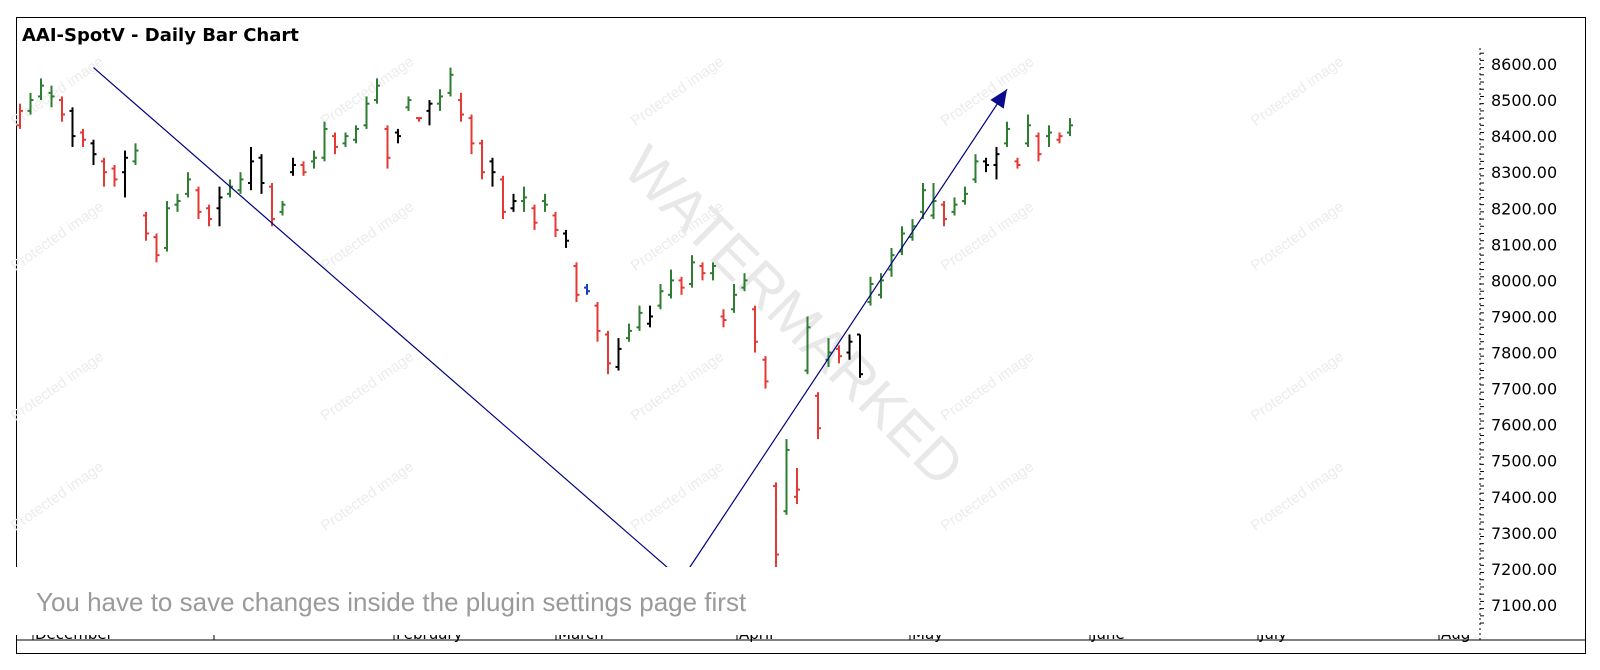  Describe the element at coordinates (1524, 100) in the screenshot. I see `y-tick-label: 8500.00` at that location.